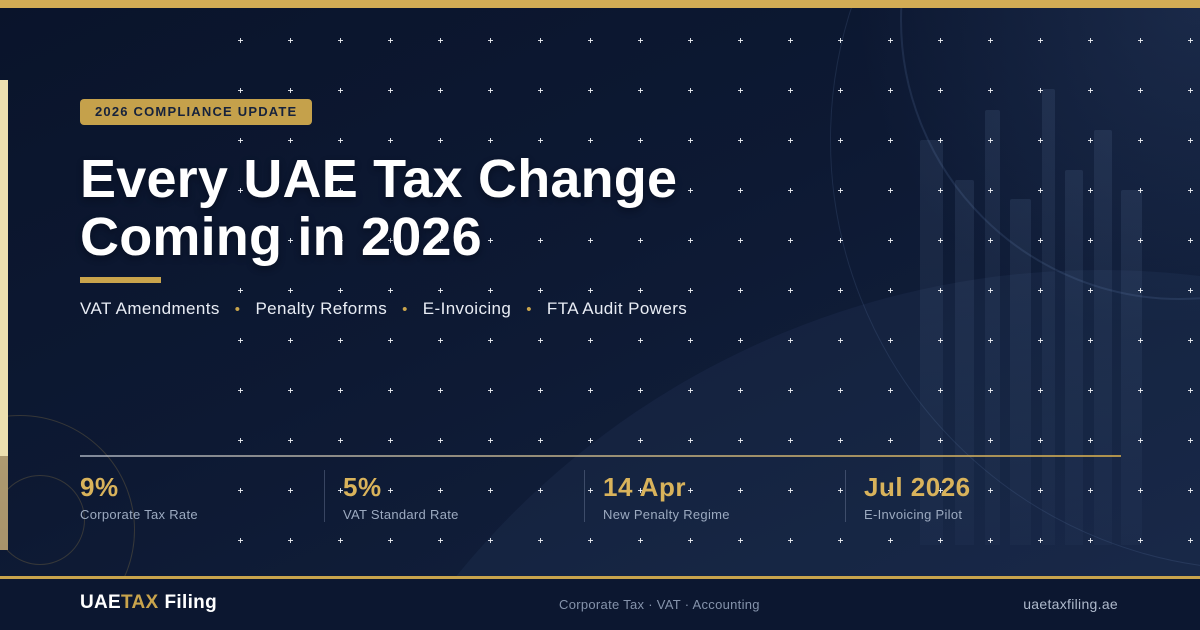 The width and height of the screenshot is (1200, 630). I want to click on brand-filing: Filing, so click(190, 602).